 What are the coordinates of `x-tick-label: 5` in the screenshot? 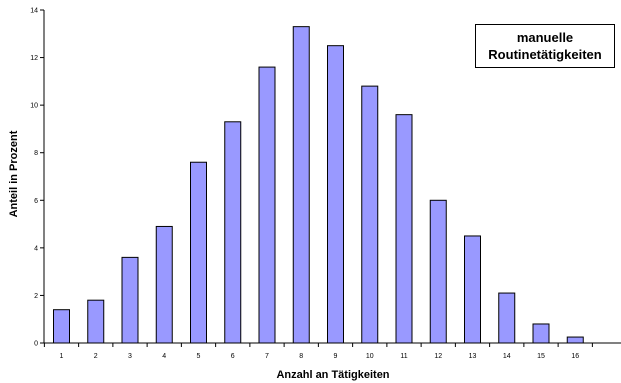 It's located at (199, 356).